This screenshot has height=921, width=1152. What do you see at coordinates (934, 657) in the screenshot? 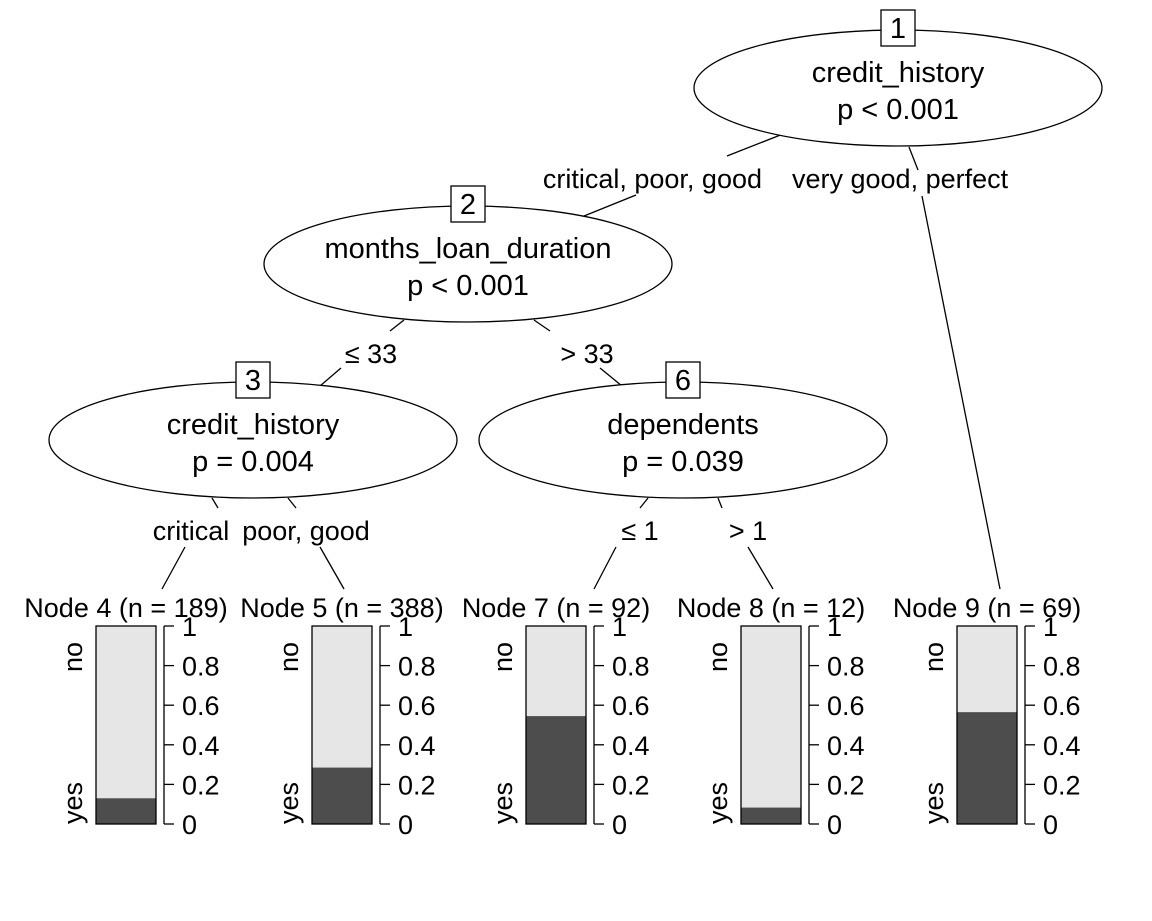
I see `terminal-9-class-no: no` at bounding box center [934, 657].